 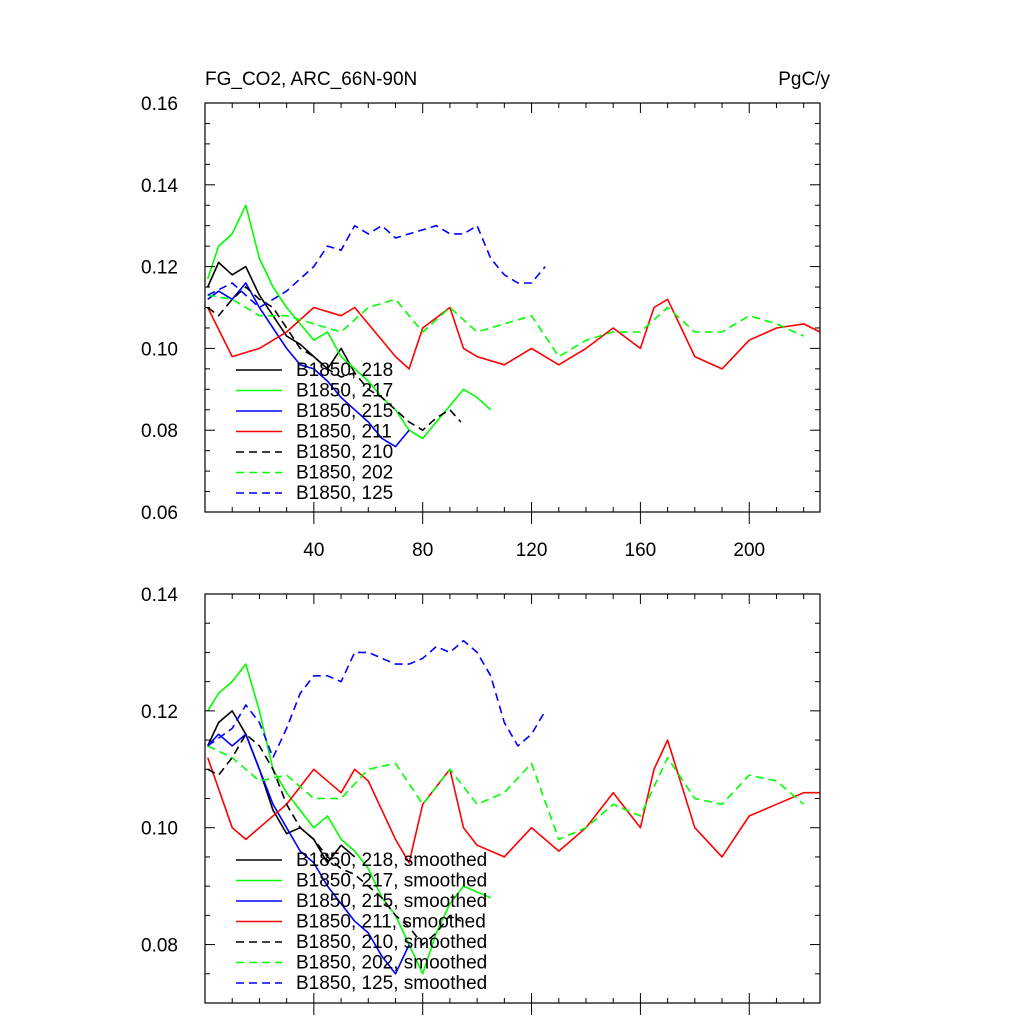 What do you see at coordinates (749, 550) in the screenshot?
I see `xtick-label-p0-4: 200` at bounding box center [749, 550].